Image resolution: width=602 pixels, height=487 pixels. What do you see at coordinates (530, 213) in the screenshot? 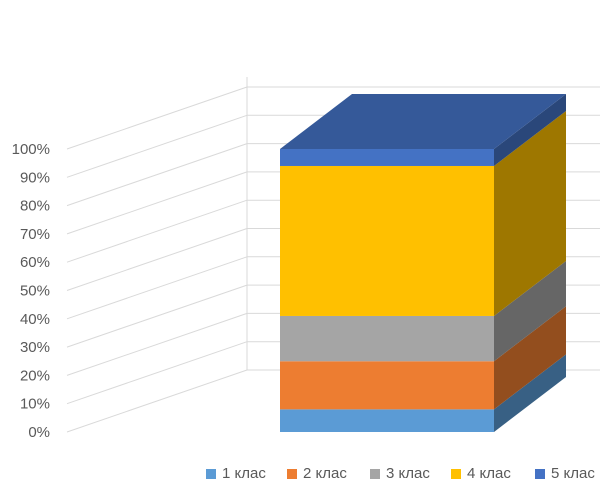
I see `bar-side-4-клас` at bounding box center [530, 213].